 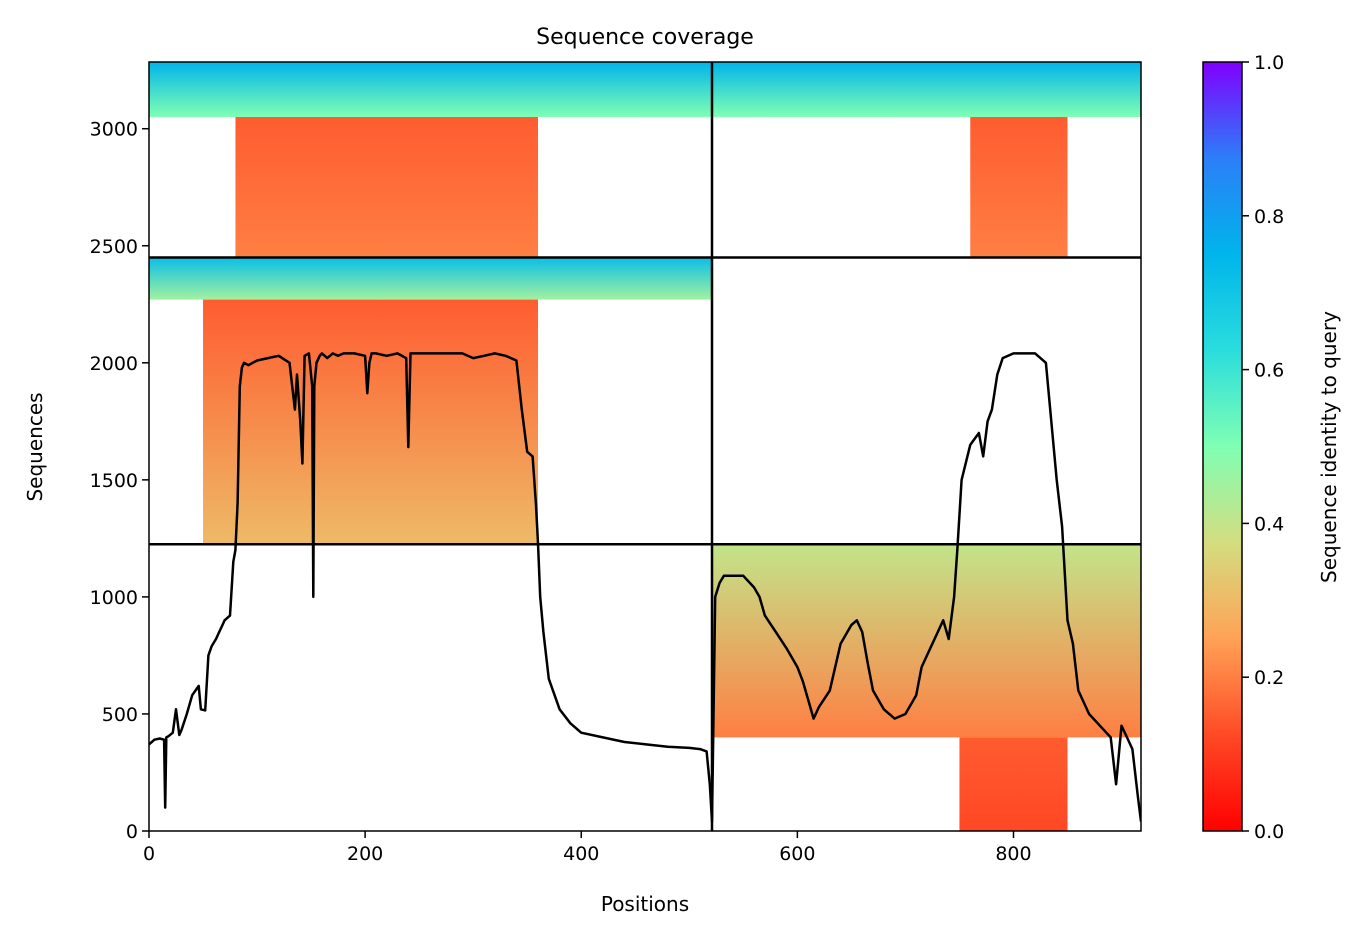 What do you see at coordinates (114, 130) in the screenshot?
I see `y-tick-label: 3000` at bounding box center [114, 130].